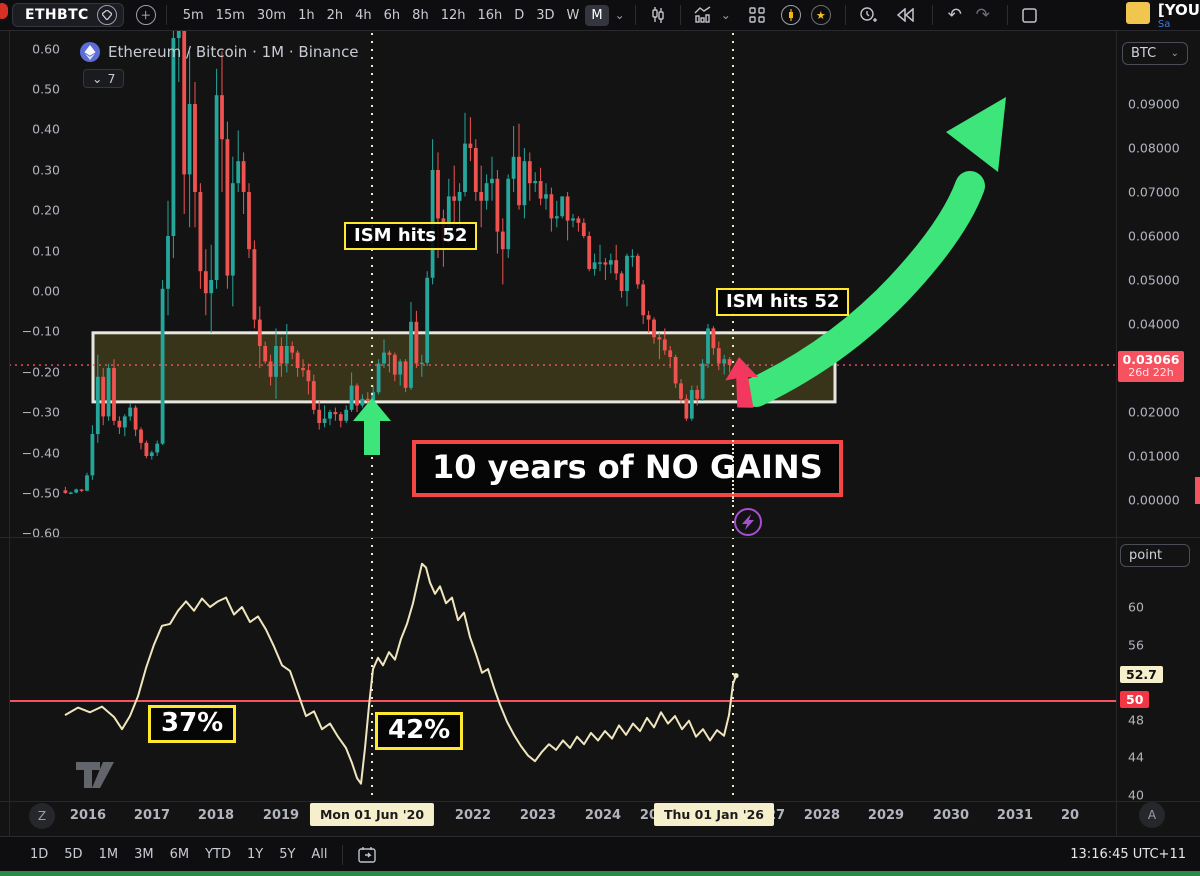 The image size is (1200, 876). I want to click on unit-dropdown-btc: BTC ⌄, so click(1155, 53).